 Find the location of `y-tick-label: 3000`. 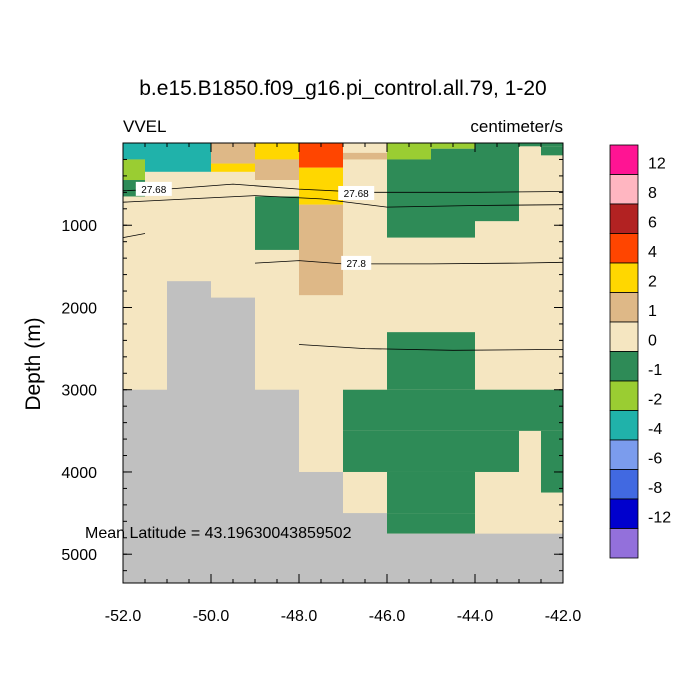

y-tick-label: 3000 is located at coordinates (79, 391).